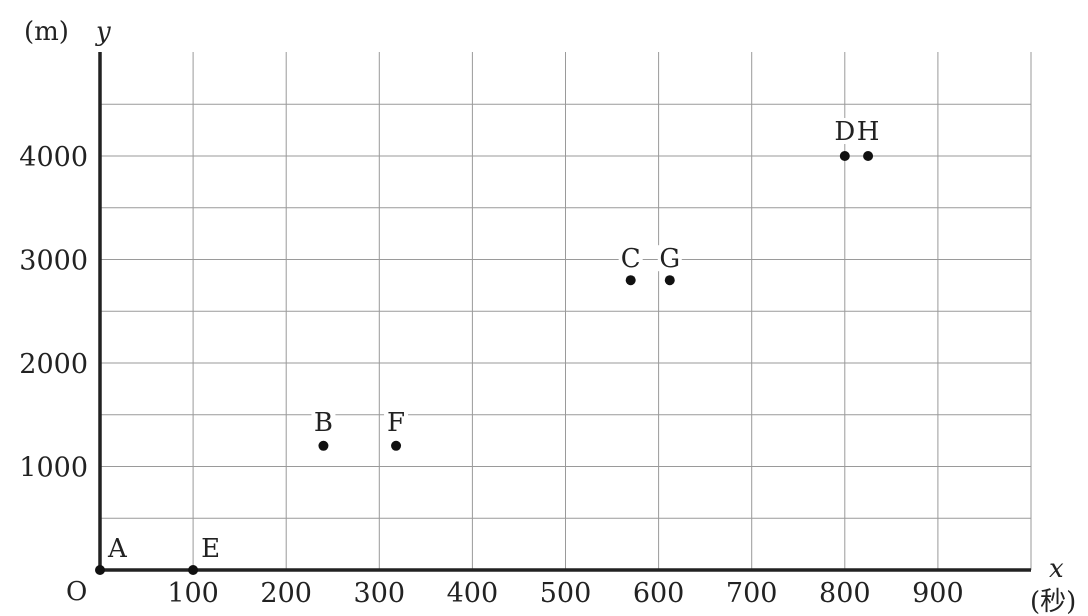  I want to click on point-label-b: B, so click(323, 423).